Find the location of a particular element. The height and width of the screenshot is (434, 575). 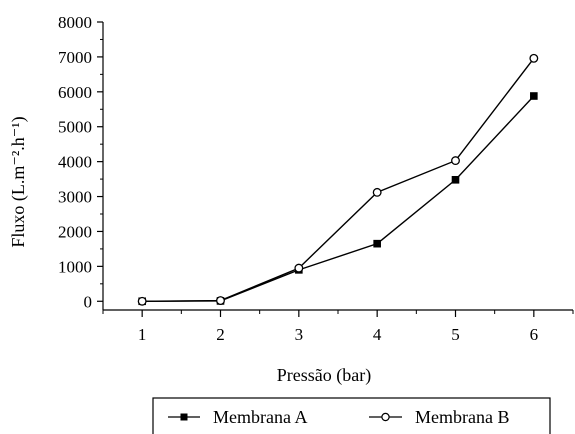

y-tick-label: 5000 is located at coordinates (75, 127).